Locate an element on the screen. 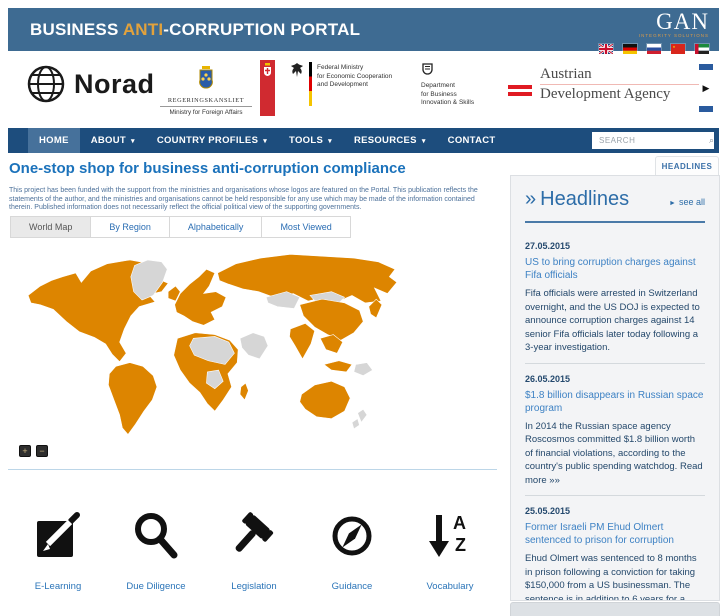 The image size is (727, 616). legislation-icon is located at coordinates (254, 536).